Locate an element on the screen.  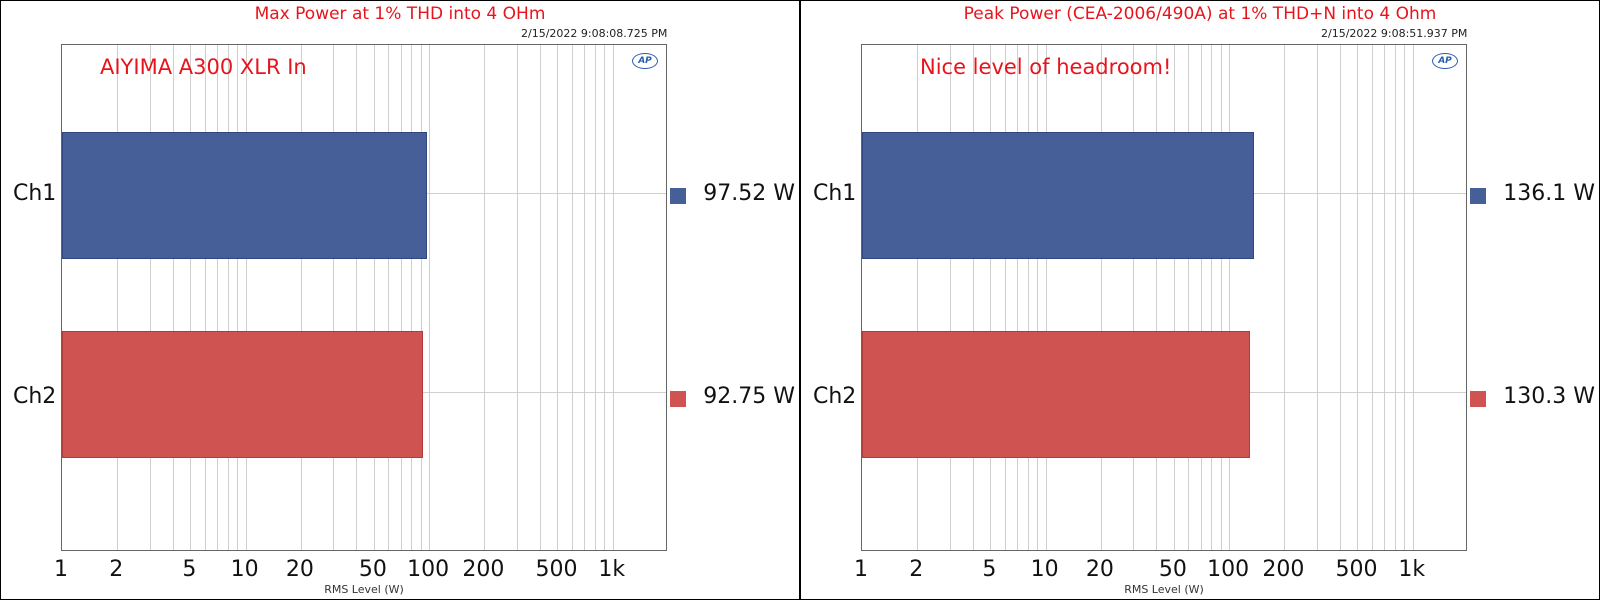
chart-timestamp: 2/15/2022 9:08:51.937 PM is located at coordinates (1394, 33).